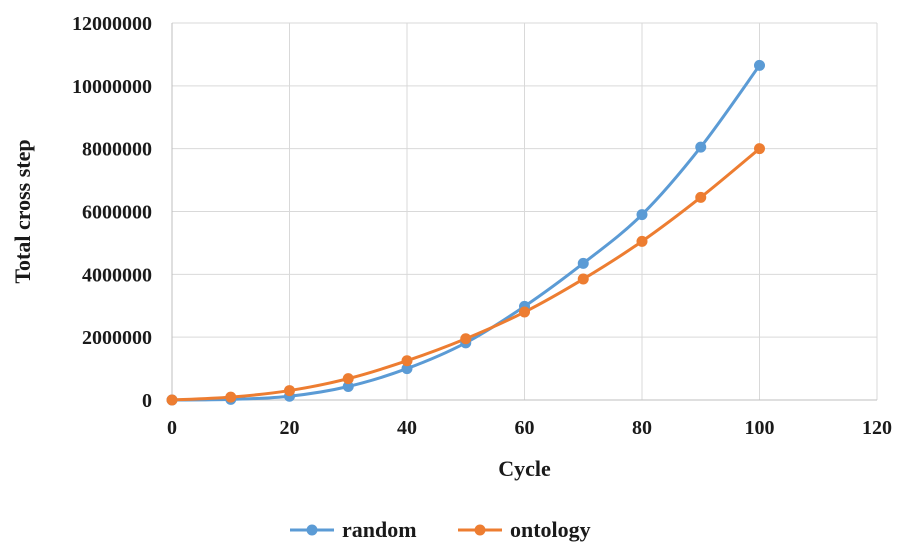 The image size is (898, 553). I want to click on x-tick-label: 60, so click(525, 428).